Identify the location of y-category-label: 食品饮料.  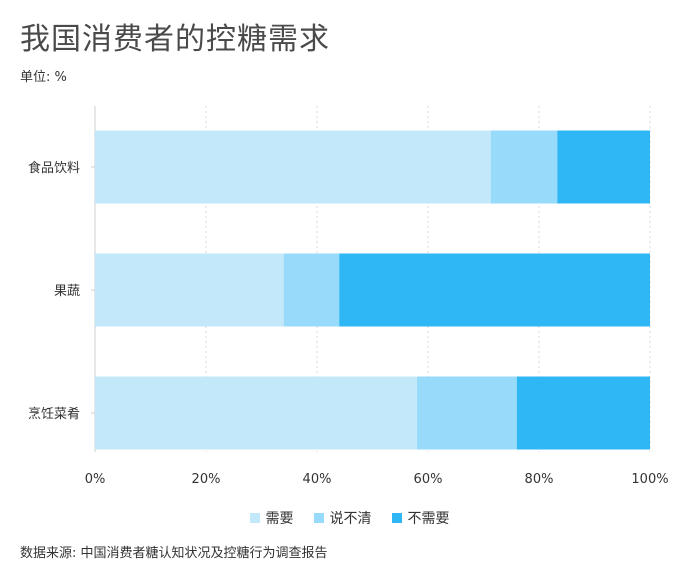
(54, 168).